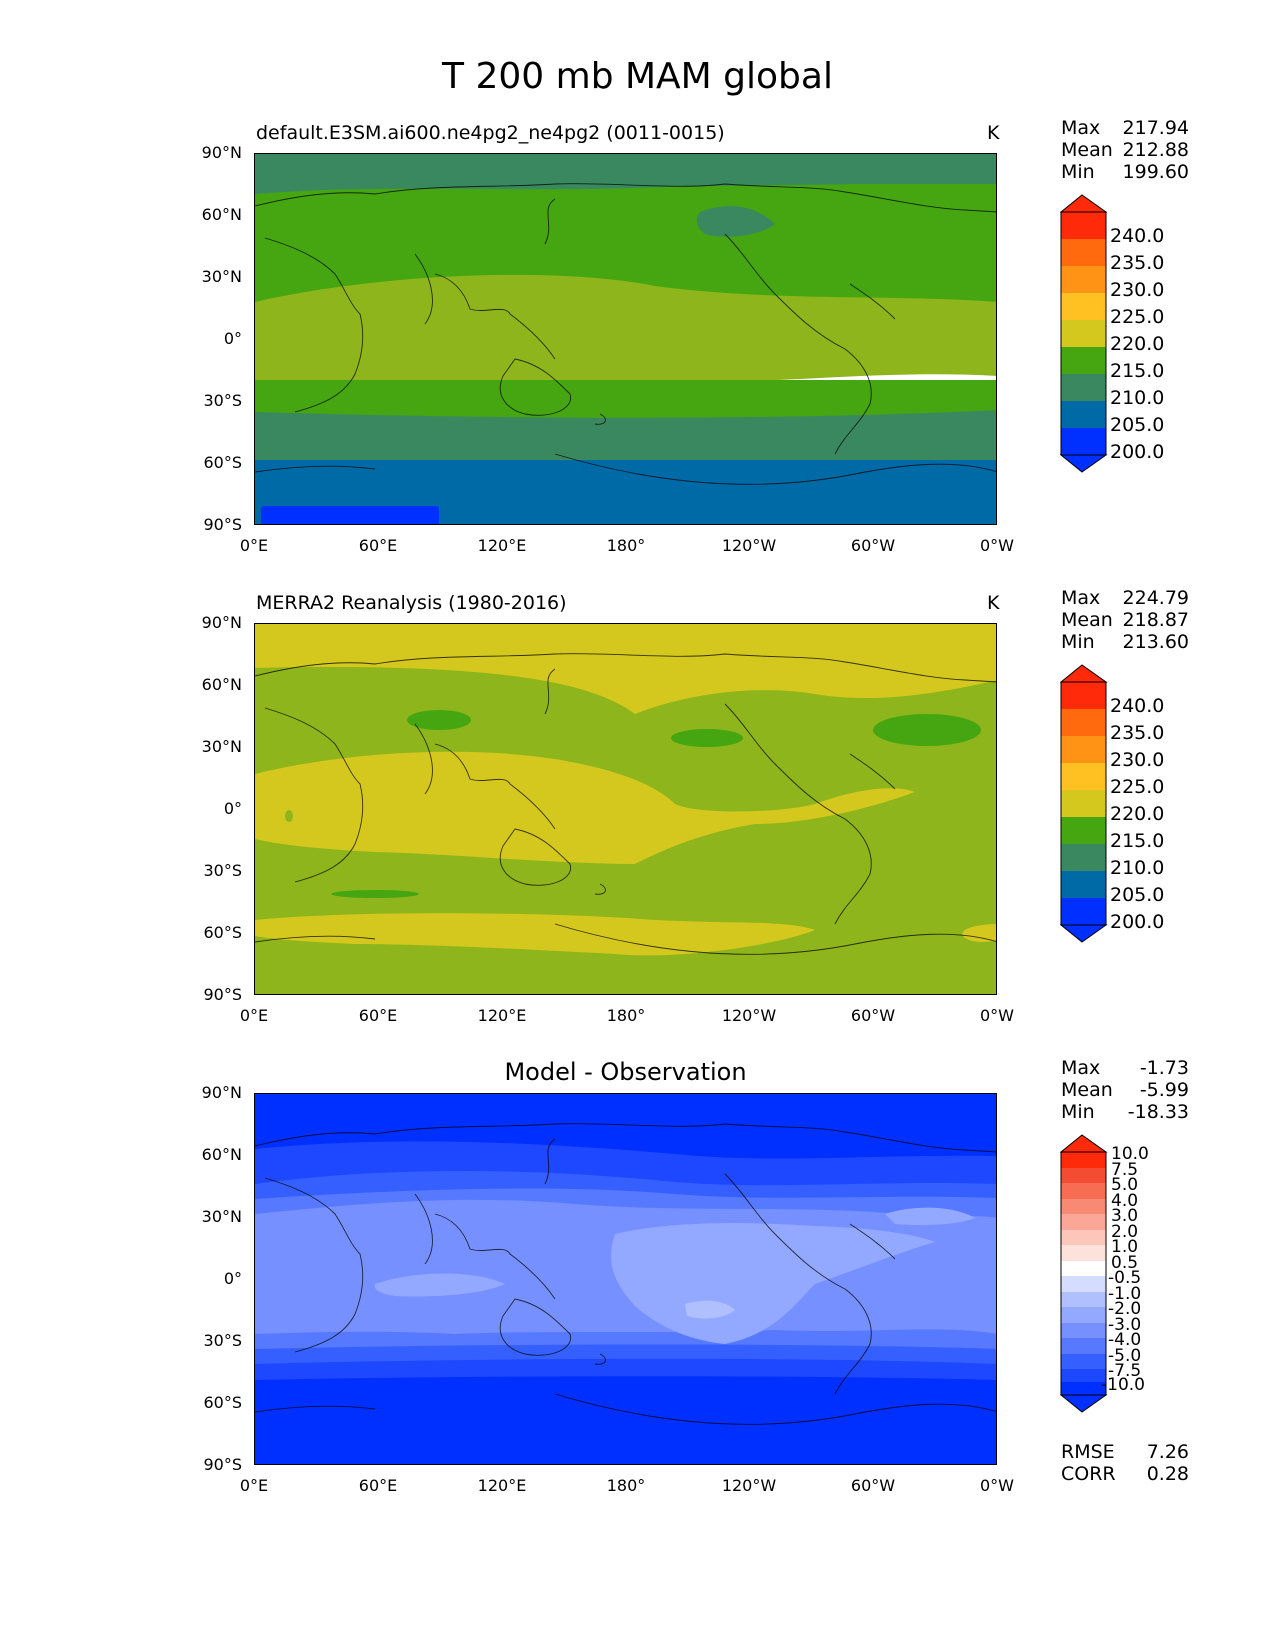 This screenshot has width=1275, height=1650. What do you see at coordinates (997, 1015) in the screenshot?
I see `p2-xtick-6: 0°W` at bounding box center [997, 1015].